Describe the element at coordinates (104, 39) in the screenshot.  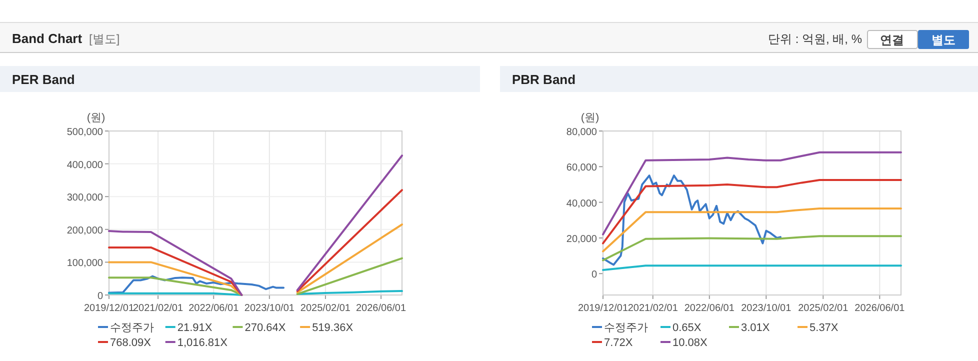
I see `text: [별도]` at that location.